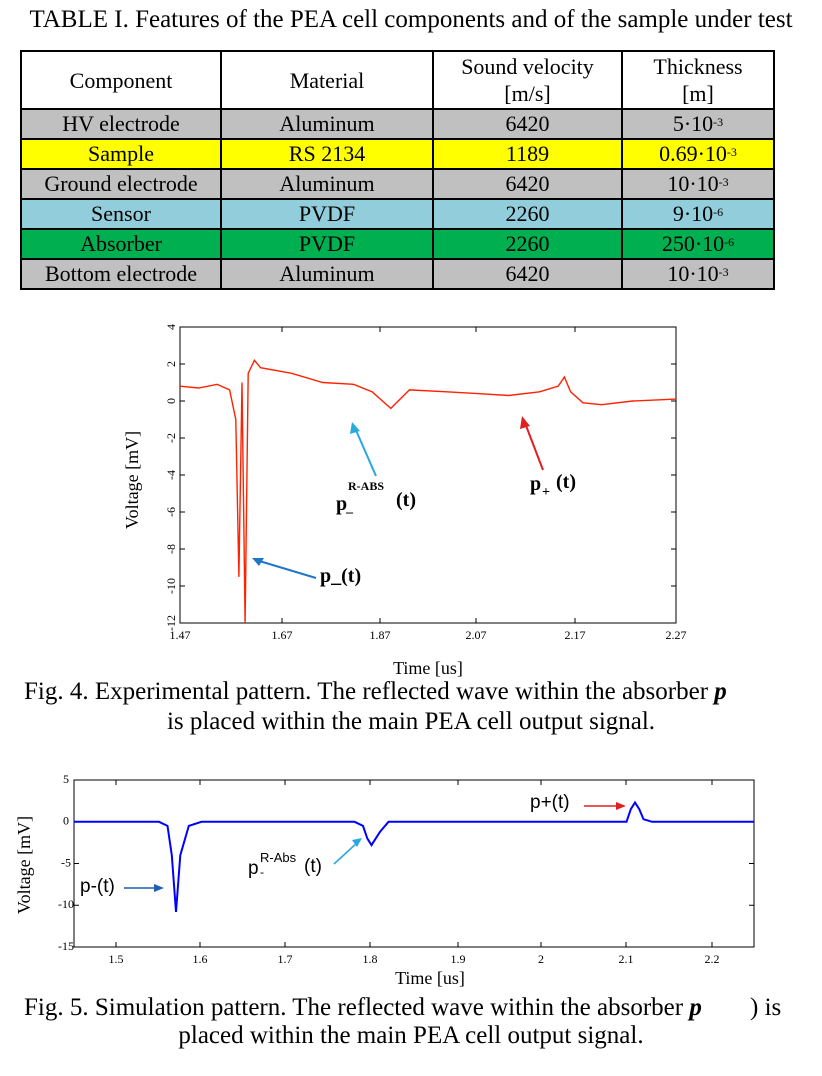 Image resolution: width=822 pixels, height=1076 pixels. Describe the element at coordinates (693, 213) in the screenshot. I see `thickness-base: 9·10` at that location.